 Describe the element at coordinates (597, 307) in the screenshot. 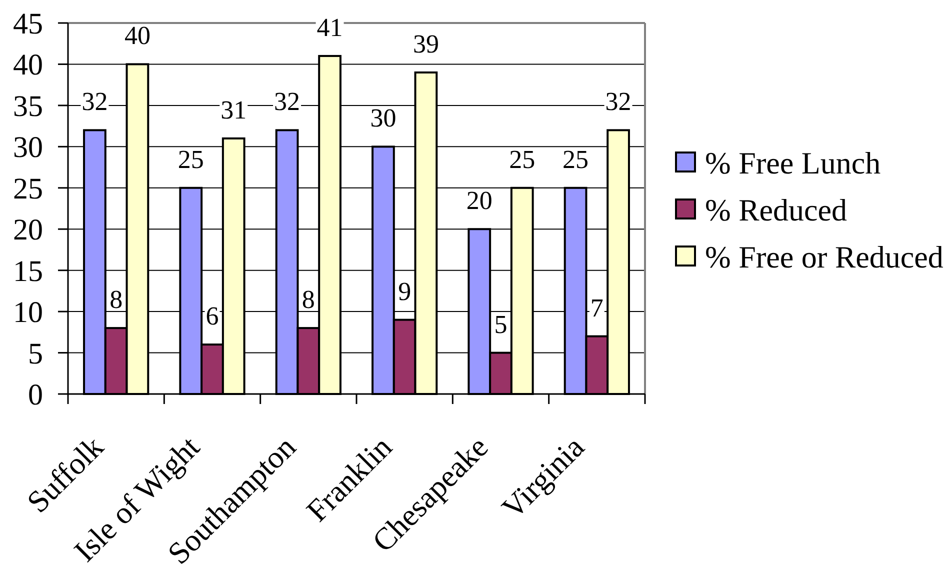

I see `data-label: 7` at that location.